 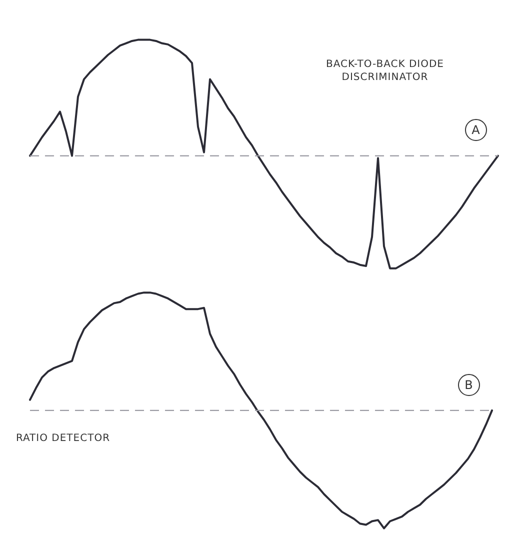 I want to click on annotation: A, so click(x=476, y=130).